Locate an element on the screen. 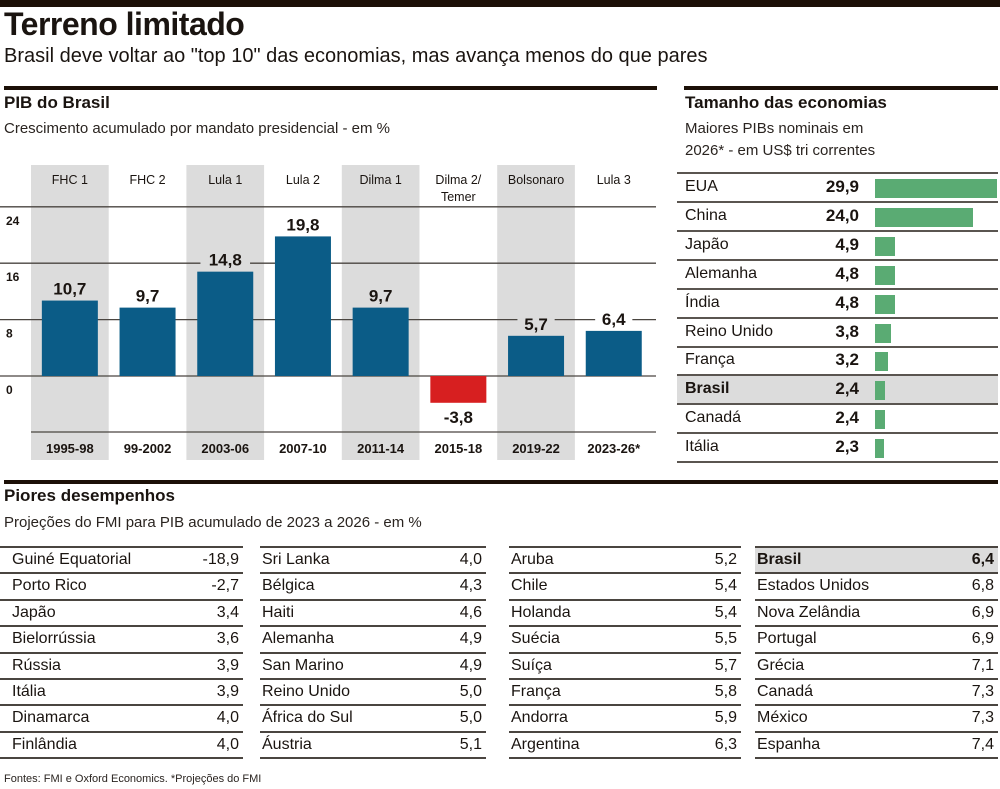 This screenshot has width=1000, height=789. growth-value: 6,4 is located at coordinates (982, 559).